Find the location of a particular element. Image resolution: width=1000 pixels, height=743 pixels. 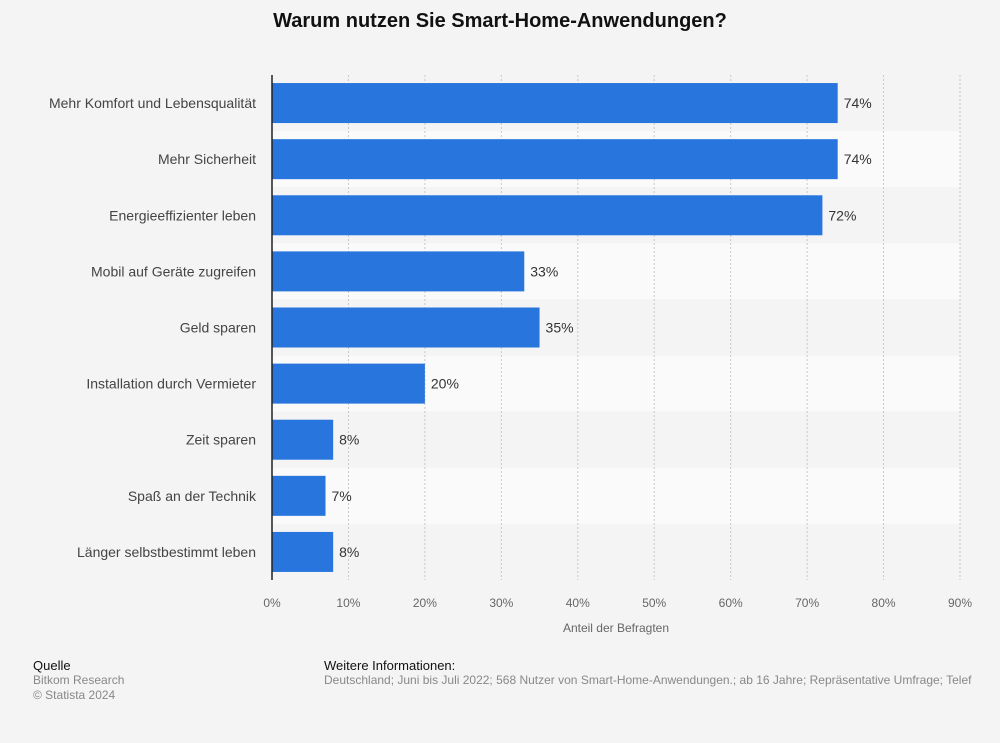

category-label: Mobil auf Geräte zugreifen is located at coordinates (173, 271).